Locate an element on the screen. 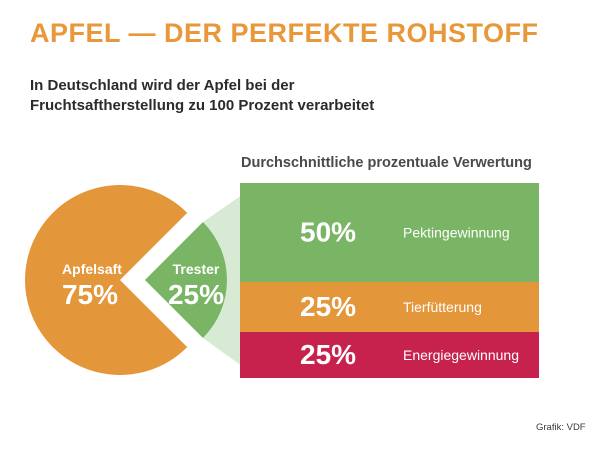  bar-value-pektingewinnung: 50% is located at coordinates (328, 232).